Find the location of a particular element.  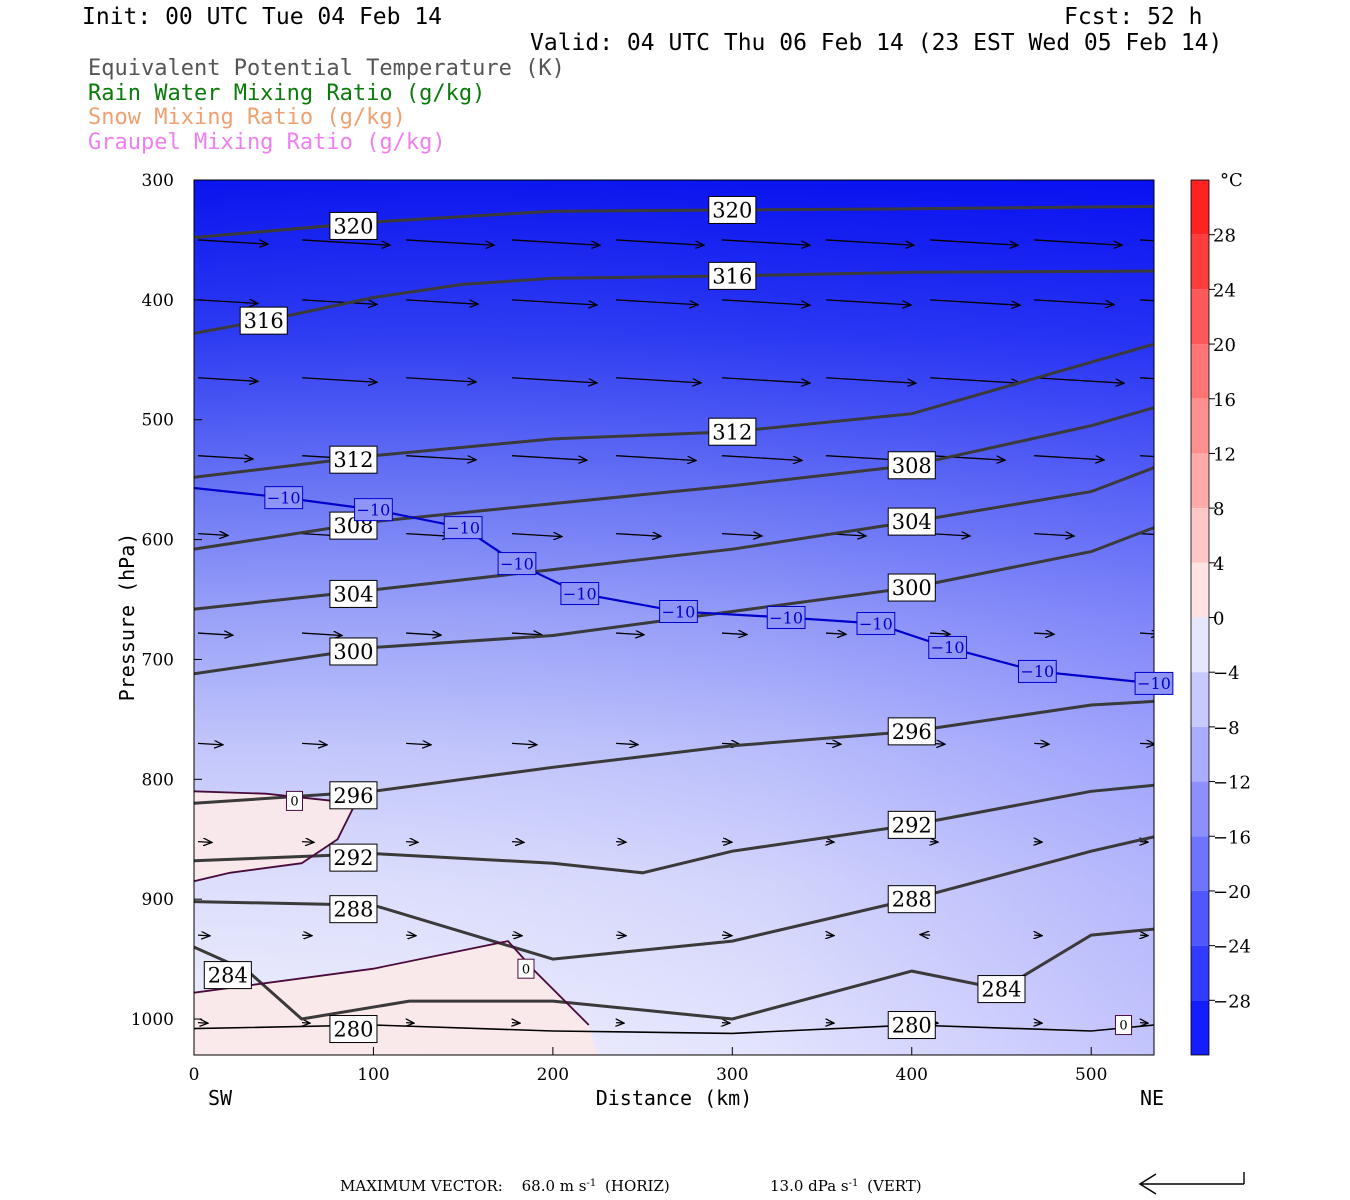

contour-label-text: 304 is located at coordinates (353, 594).